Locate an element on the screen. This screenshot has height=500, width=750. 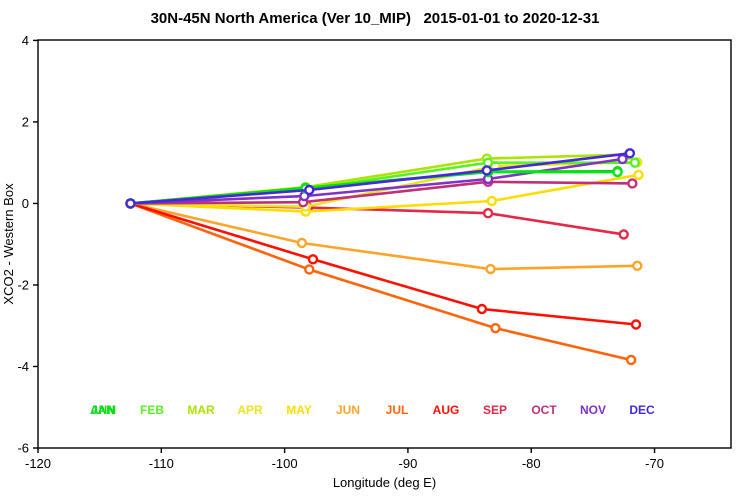
legend-label-feb: FEB is located at coordinates (152, 410).